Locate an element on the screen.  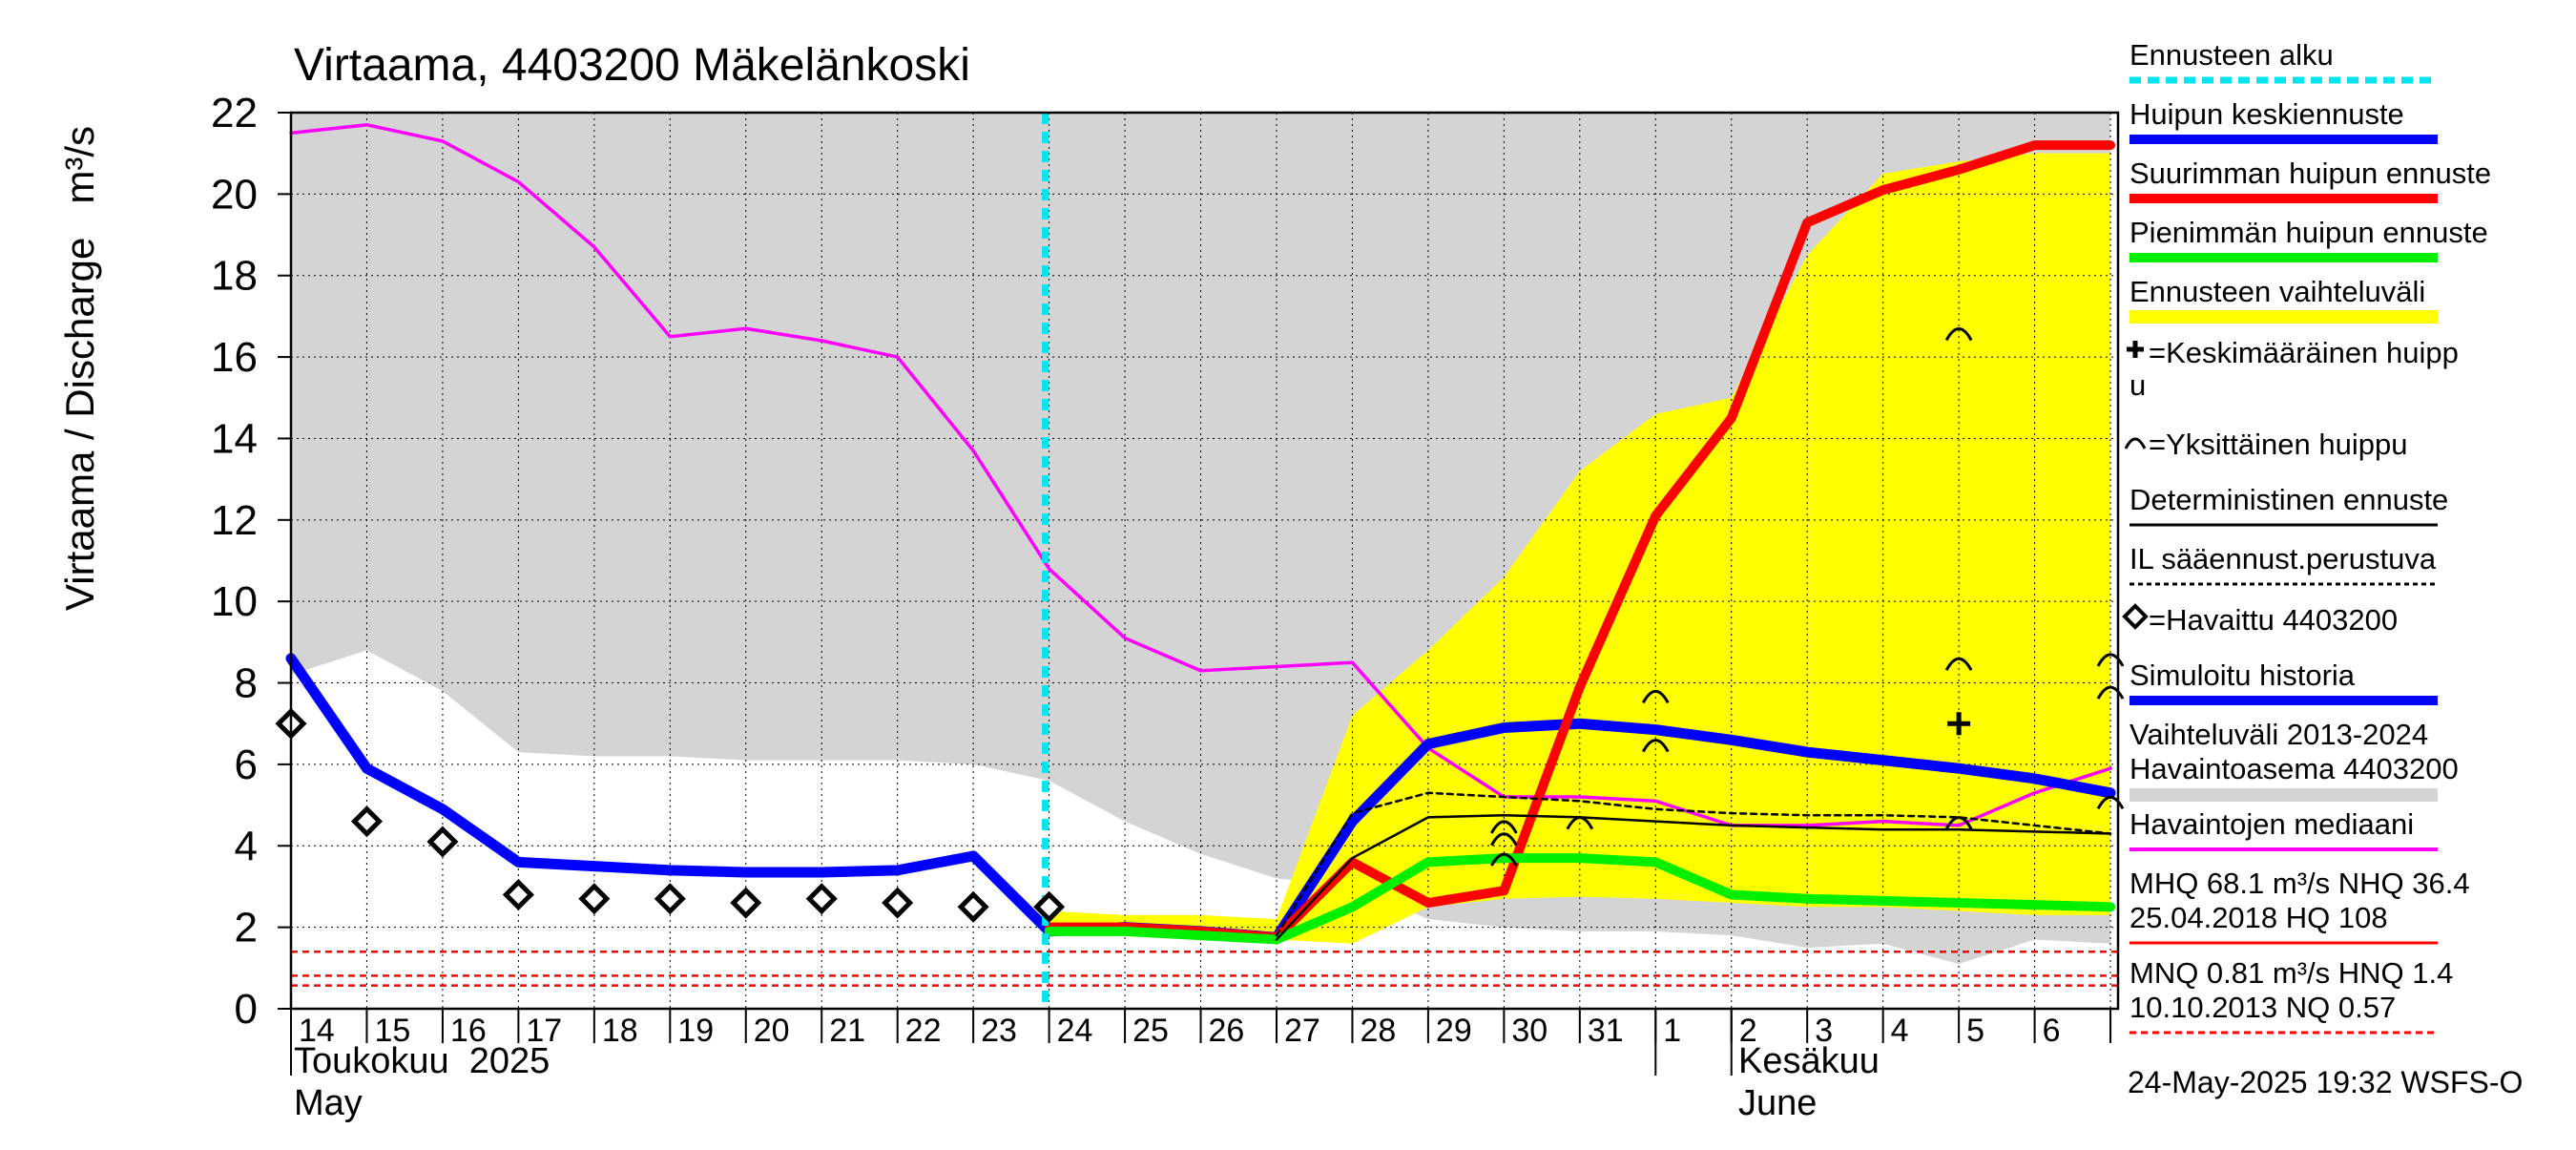
x-tick-label: 27 is located at coordinates (1302, 1031).